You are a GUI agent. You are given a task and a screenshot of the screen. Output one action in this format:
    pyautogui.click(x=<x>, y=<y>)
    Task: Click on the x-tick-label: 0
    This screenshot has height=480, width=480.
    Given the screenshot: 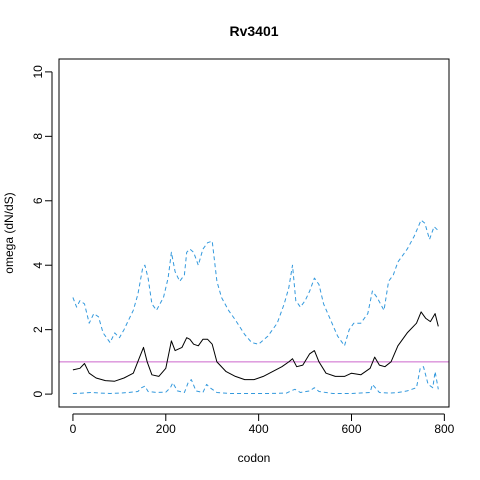 What is the action you would take?
    pyautogui.click(x=73, y=429)
    